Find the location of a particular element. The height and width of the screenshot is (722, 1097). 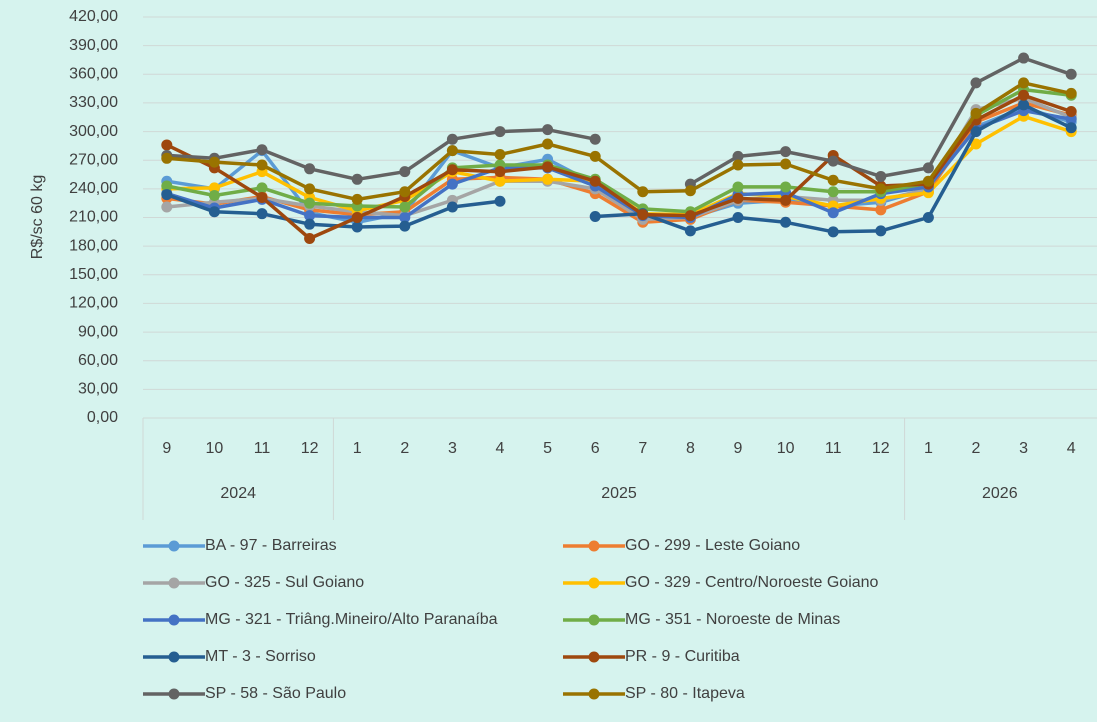

y-tick-label: 360,00 is located at coordinates (93, 74).